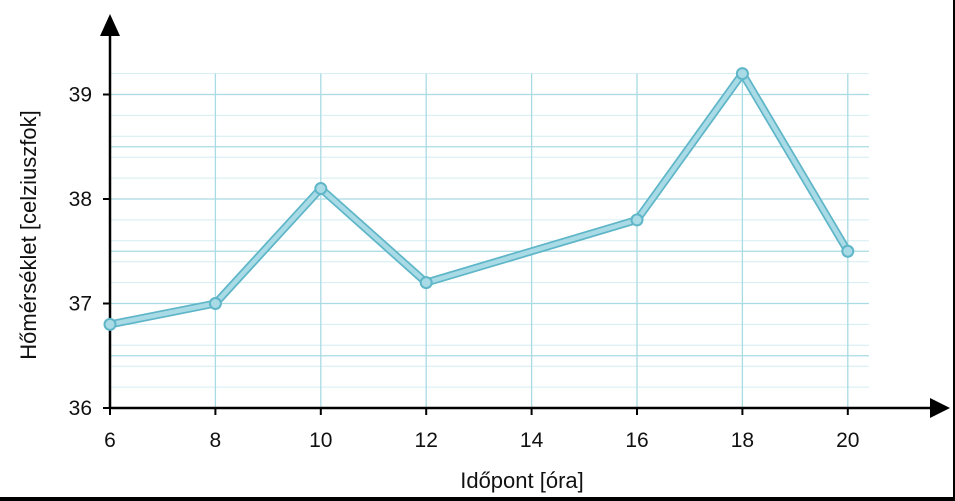 This screenshot has width=955, height=501. Describe the element at coordinates (80, 199) in the screenshot. I see `y-tick-label: 38` at that location.